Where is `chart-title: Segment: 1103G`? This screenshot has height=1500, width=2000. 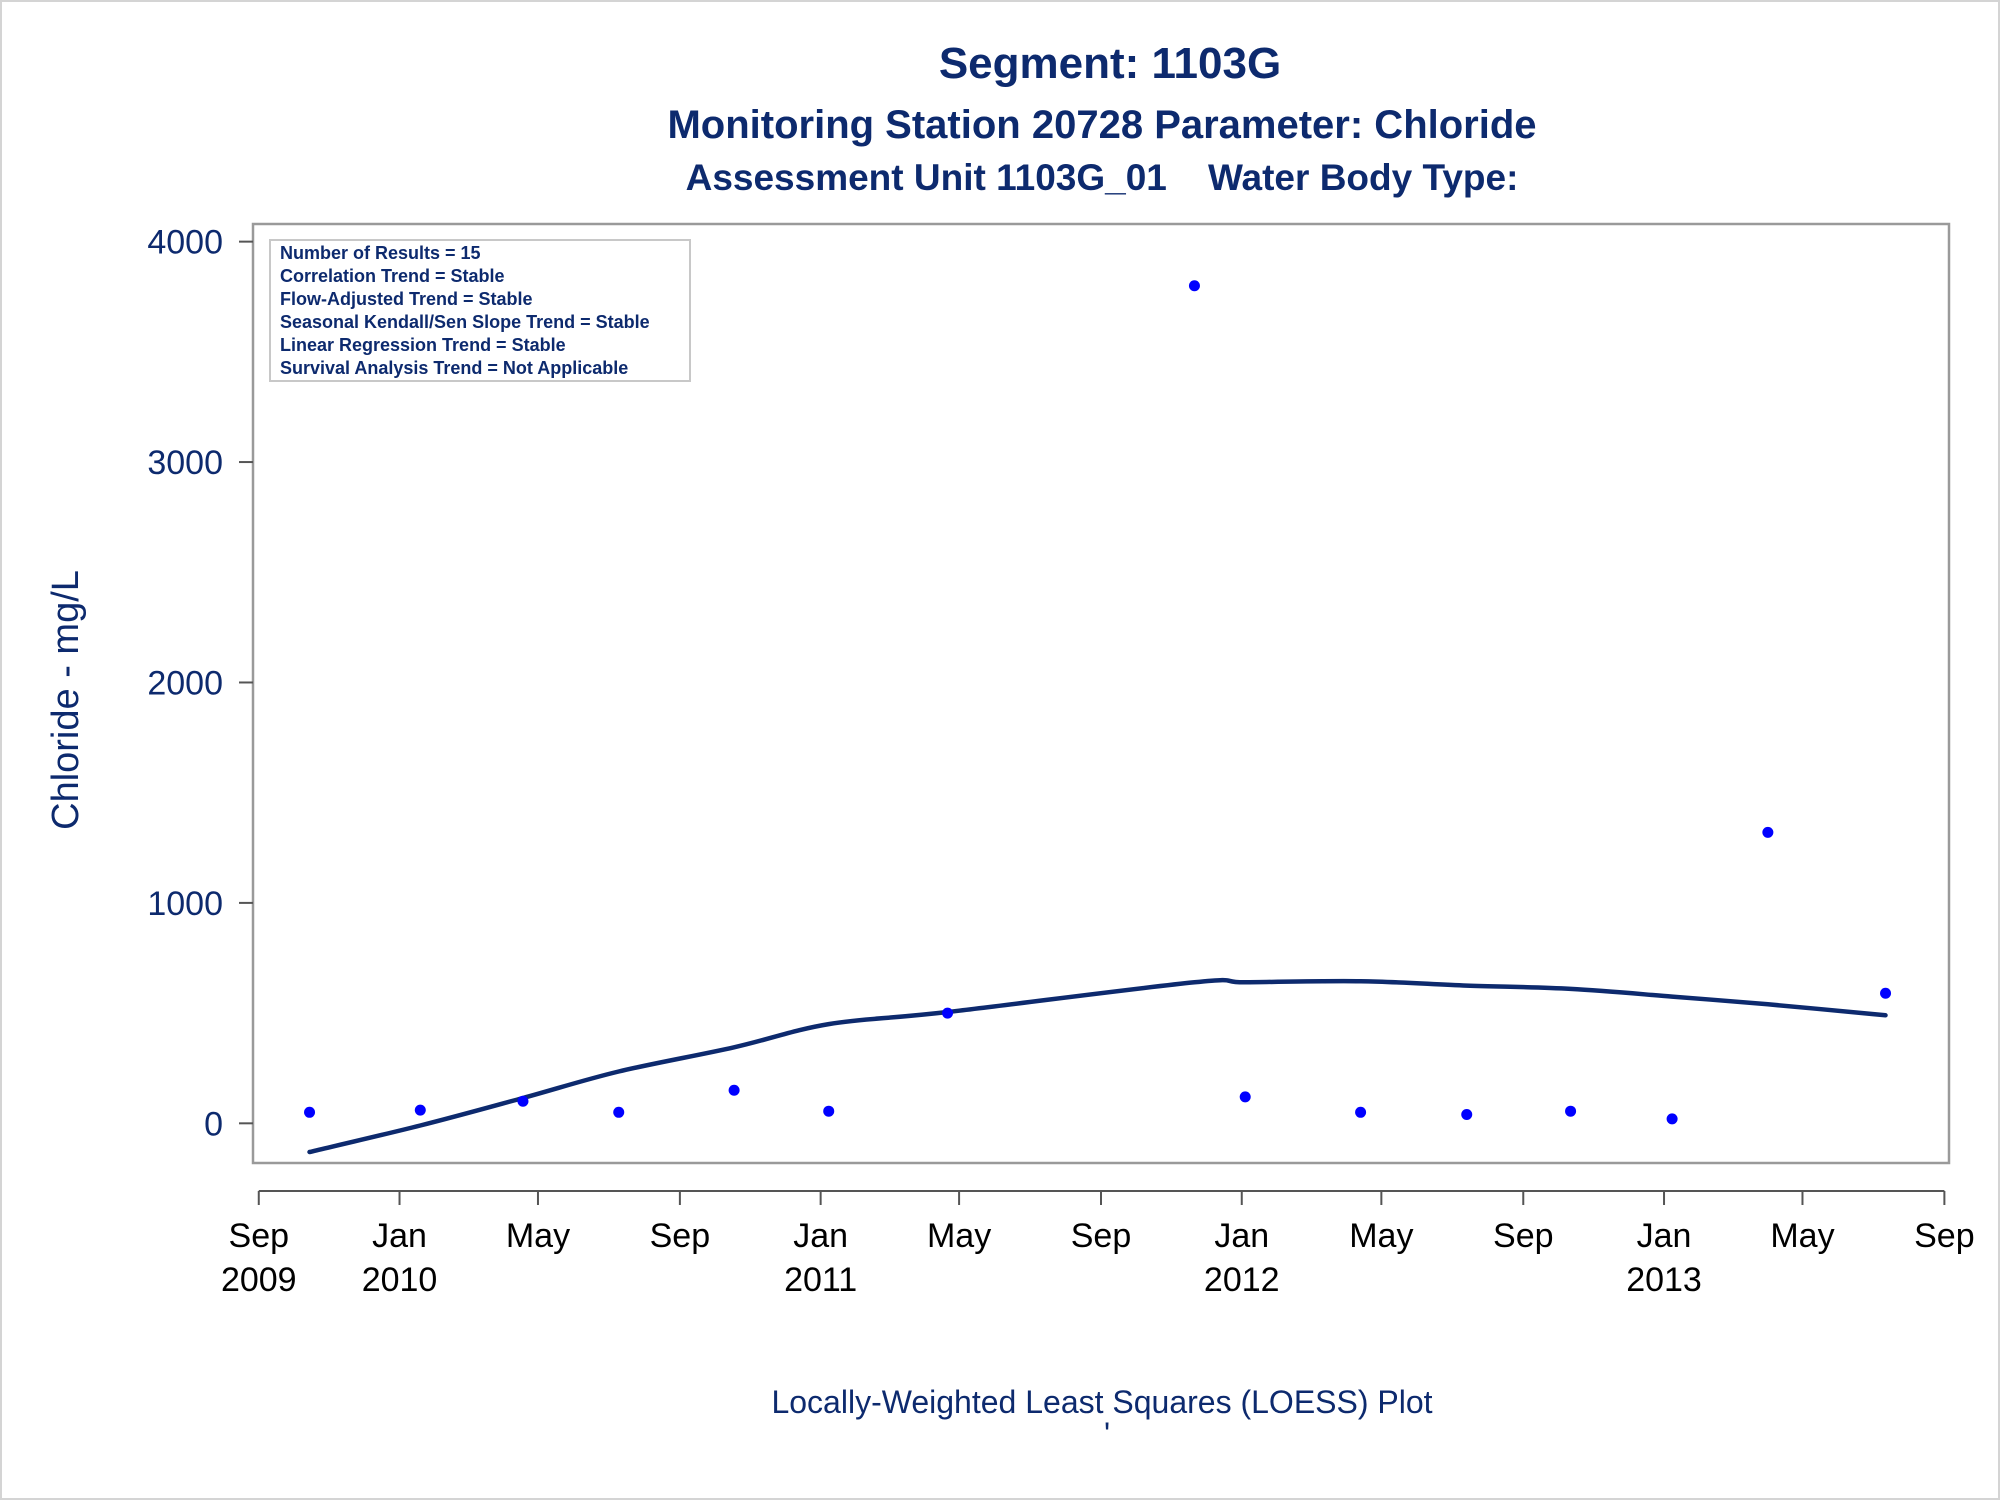
chart-title: Segment: 1103G is located at coordinates (1110, 63).